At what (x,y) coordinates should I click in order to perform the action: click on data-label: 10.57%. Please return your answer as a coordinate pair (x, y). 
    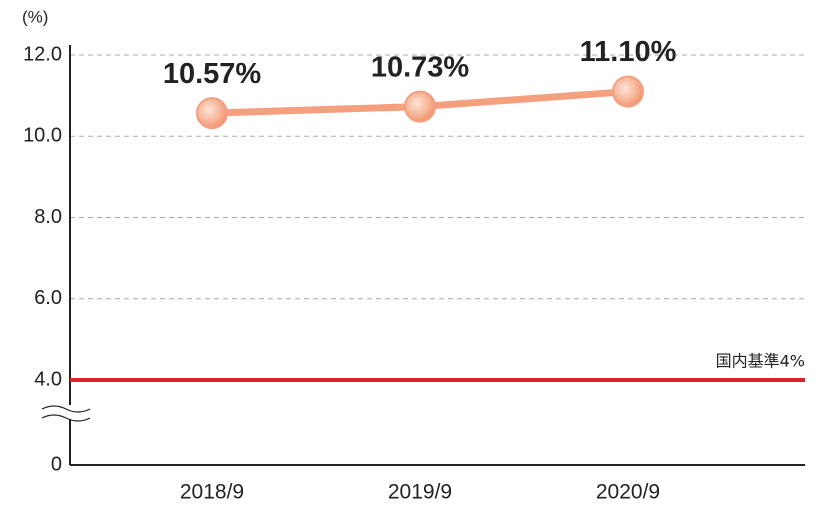
    Looking at the image, I should click on (212, 74).